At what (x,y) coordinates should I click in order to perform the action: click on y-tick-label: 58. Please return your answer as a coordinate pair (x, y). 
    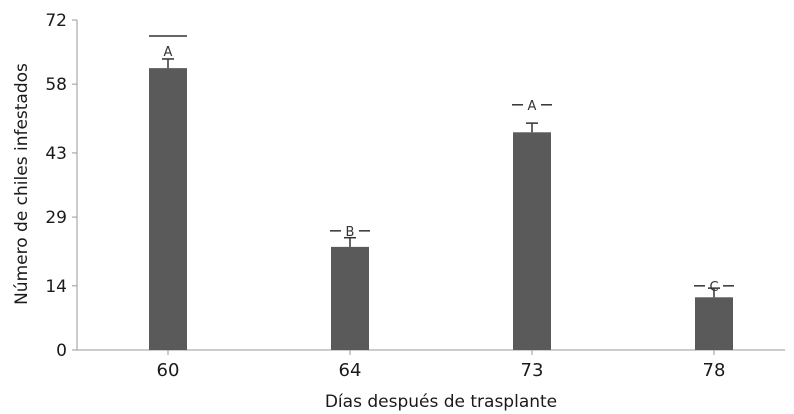
    Looking at the image, I should click on (56, 85).